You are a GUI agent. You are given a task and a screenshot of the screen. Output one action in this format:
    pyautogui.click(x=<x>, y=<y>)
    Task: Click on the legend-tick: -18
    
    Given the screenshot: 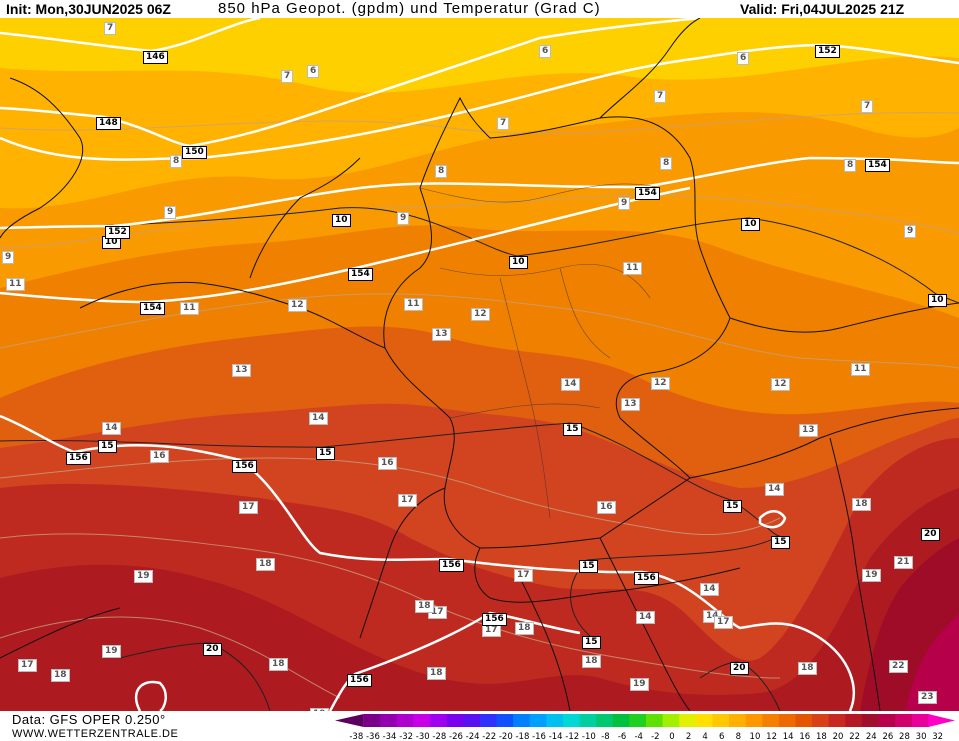 What is the action you would take?
    pyautogui.click(x=522, y=736)
    